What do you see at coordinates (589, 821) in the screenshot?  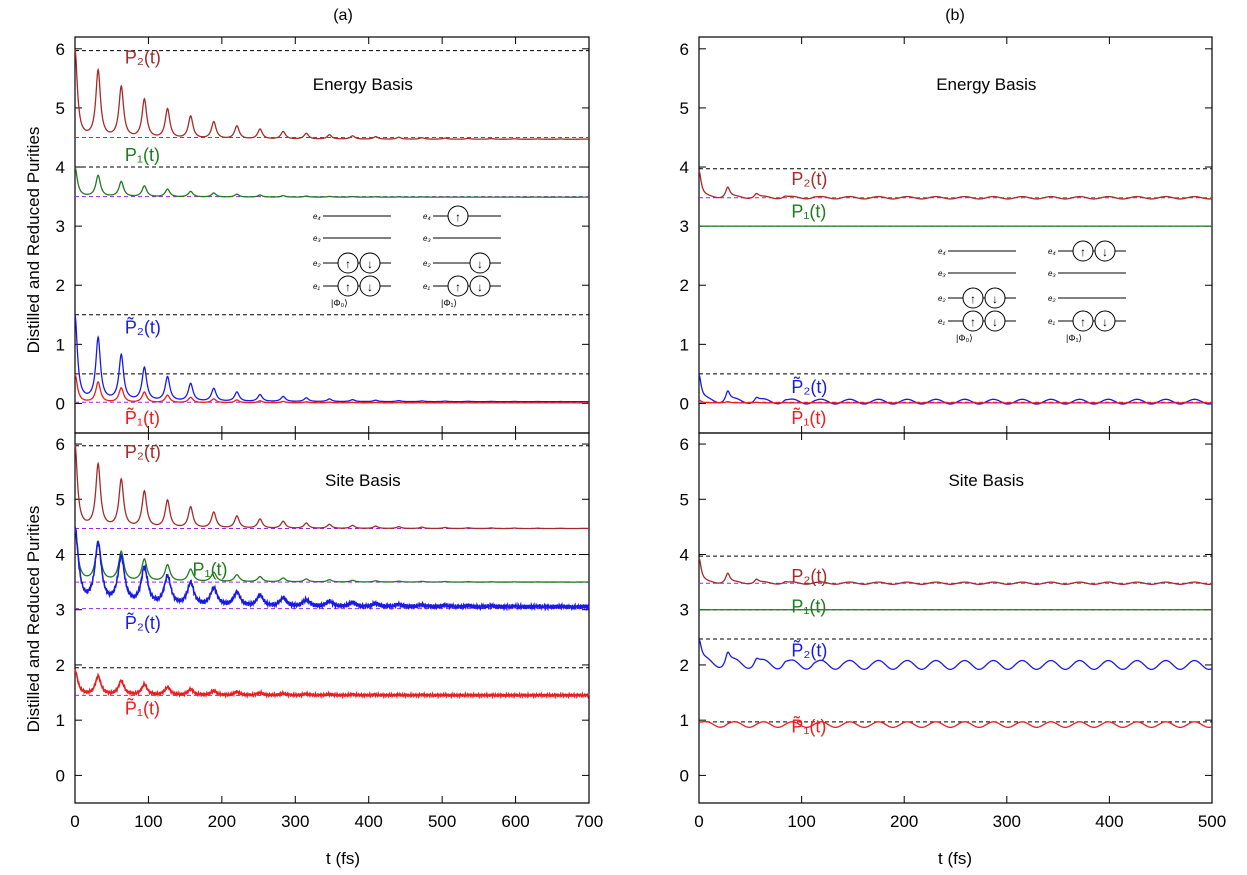 I see `x-tick-label: 700` at bounding box center [589, 821].